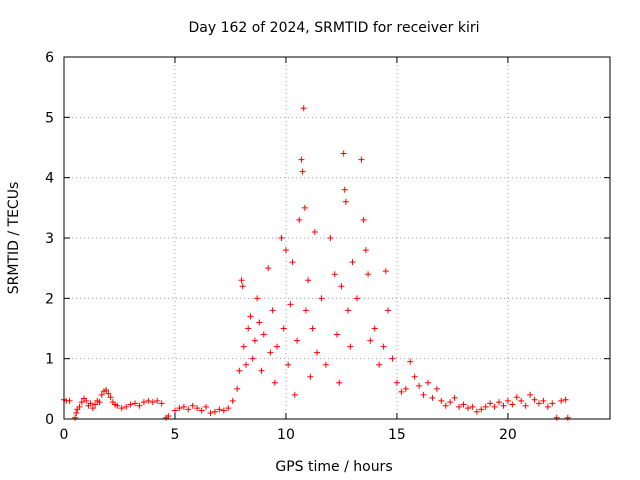  I want to click on y-tick-label: 0, so click(49, 420).